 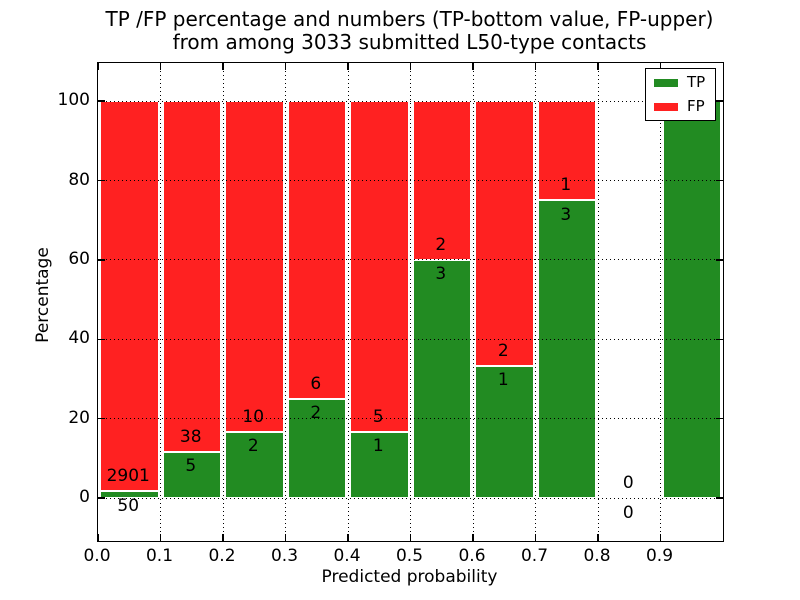 I want to click on legend-item-tp: TP, so click(x=679, y=82).